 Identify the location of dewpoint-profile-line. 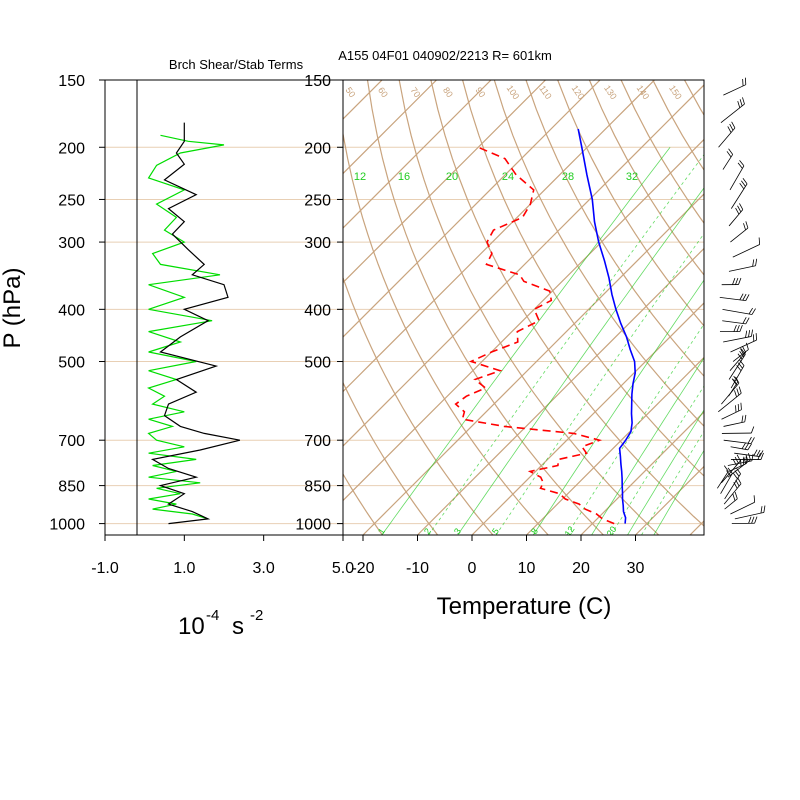
(534, 335).